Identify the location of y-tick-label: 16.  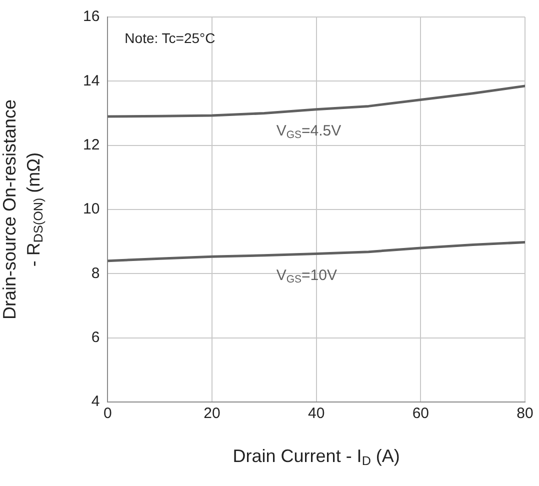
(91, 17).